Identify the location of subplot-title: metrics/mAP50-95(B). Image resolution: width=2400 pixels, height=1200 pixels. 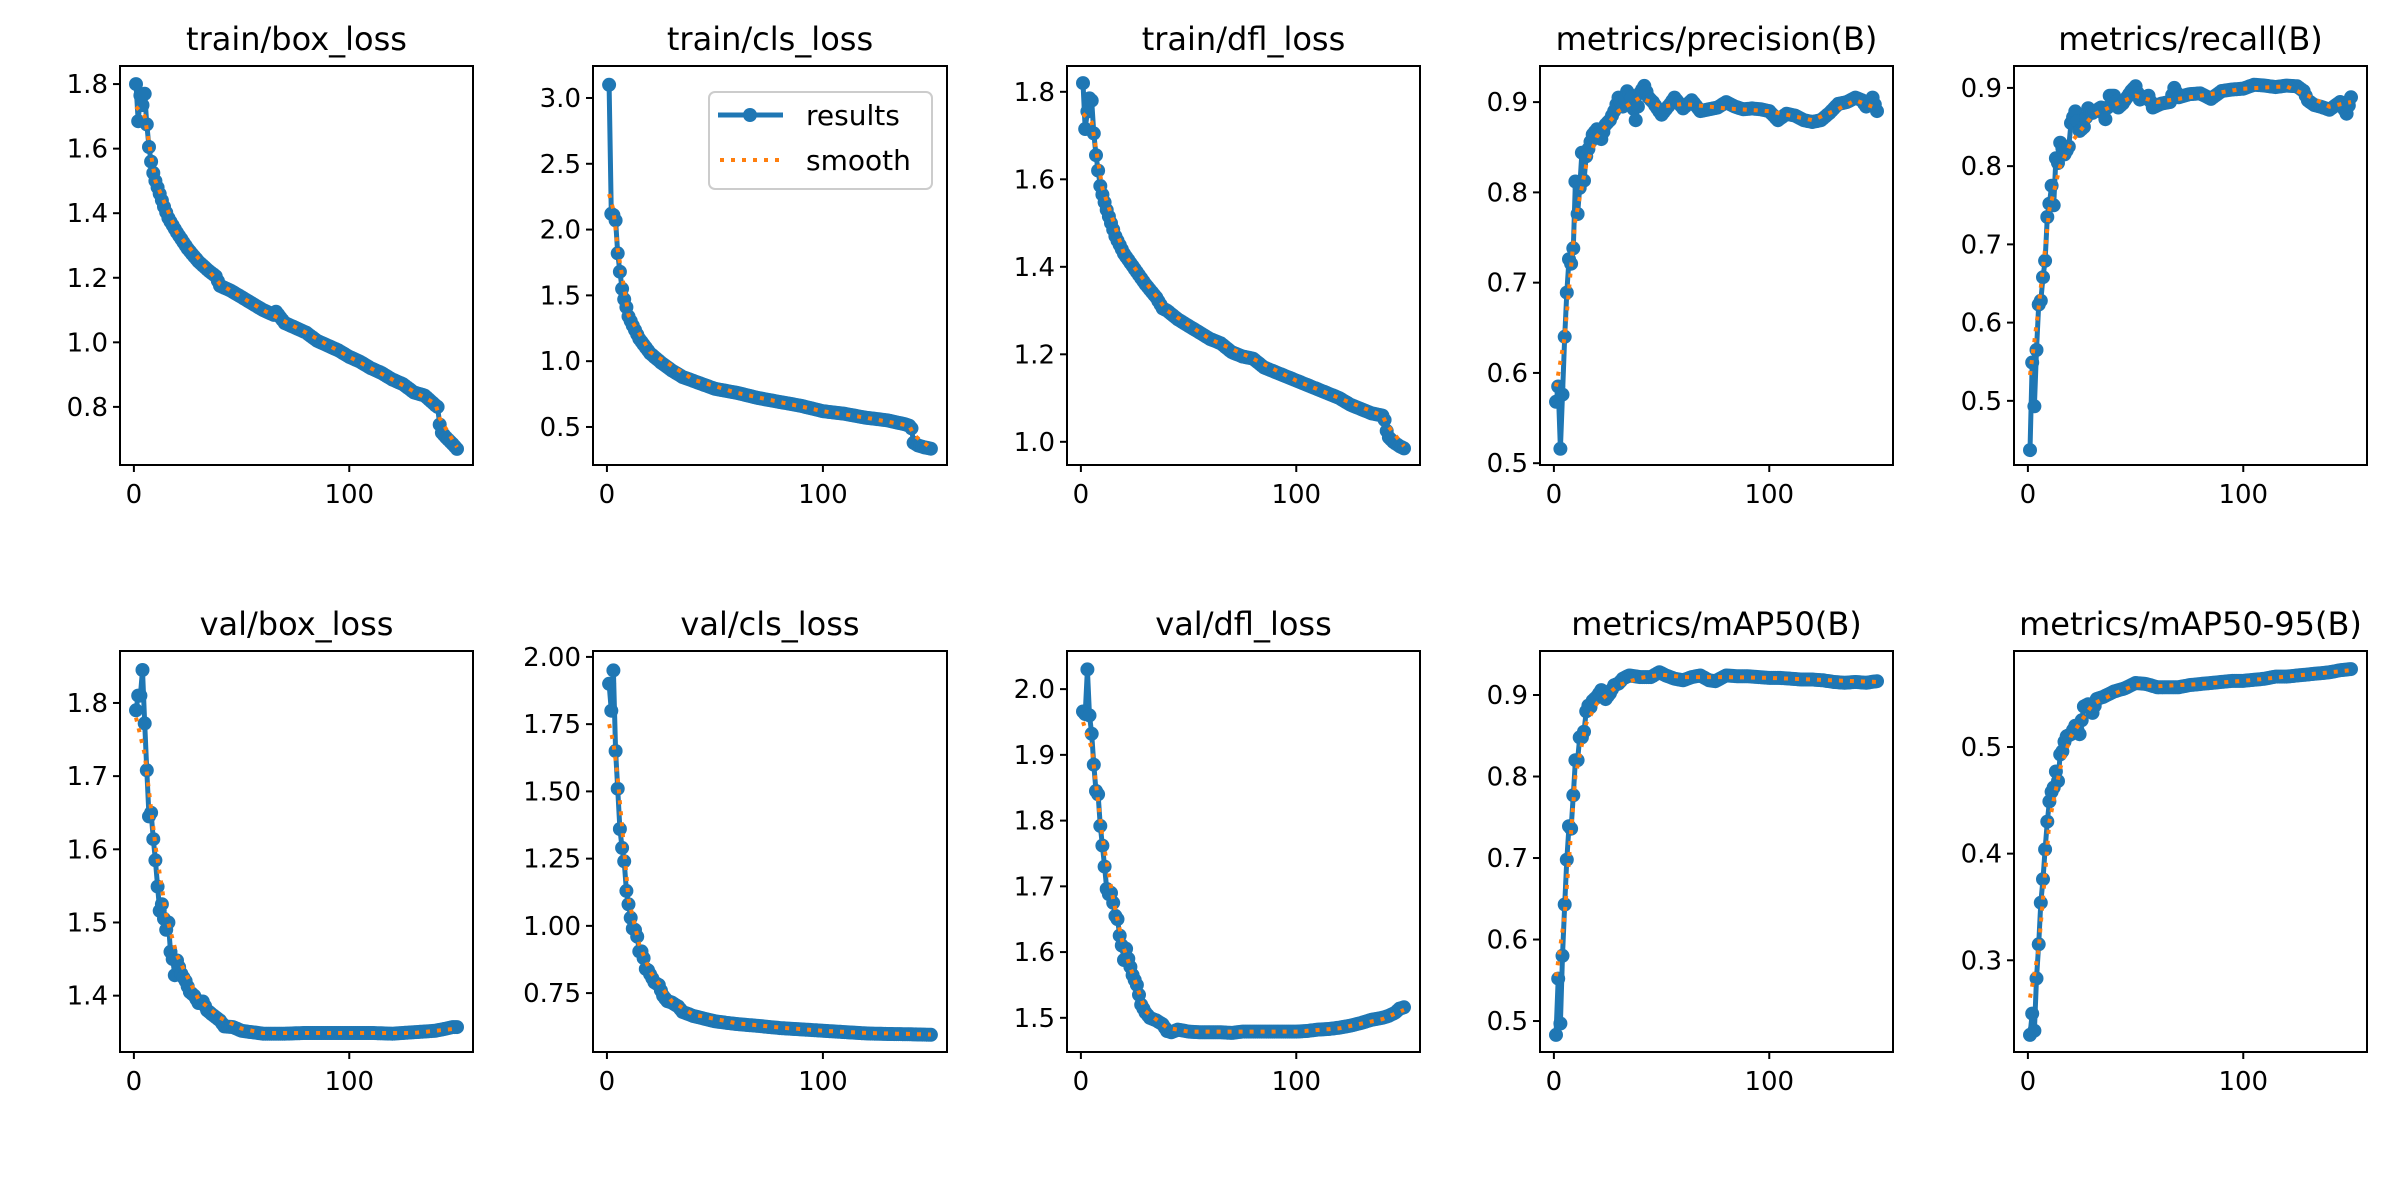
(2190, 624).